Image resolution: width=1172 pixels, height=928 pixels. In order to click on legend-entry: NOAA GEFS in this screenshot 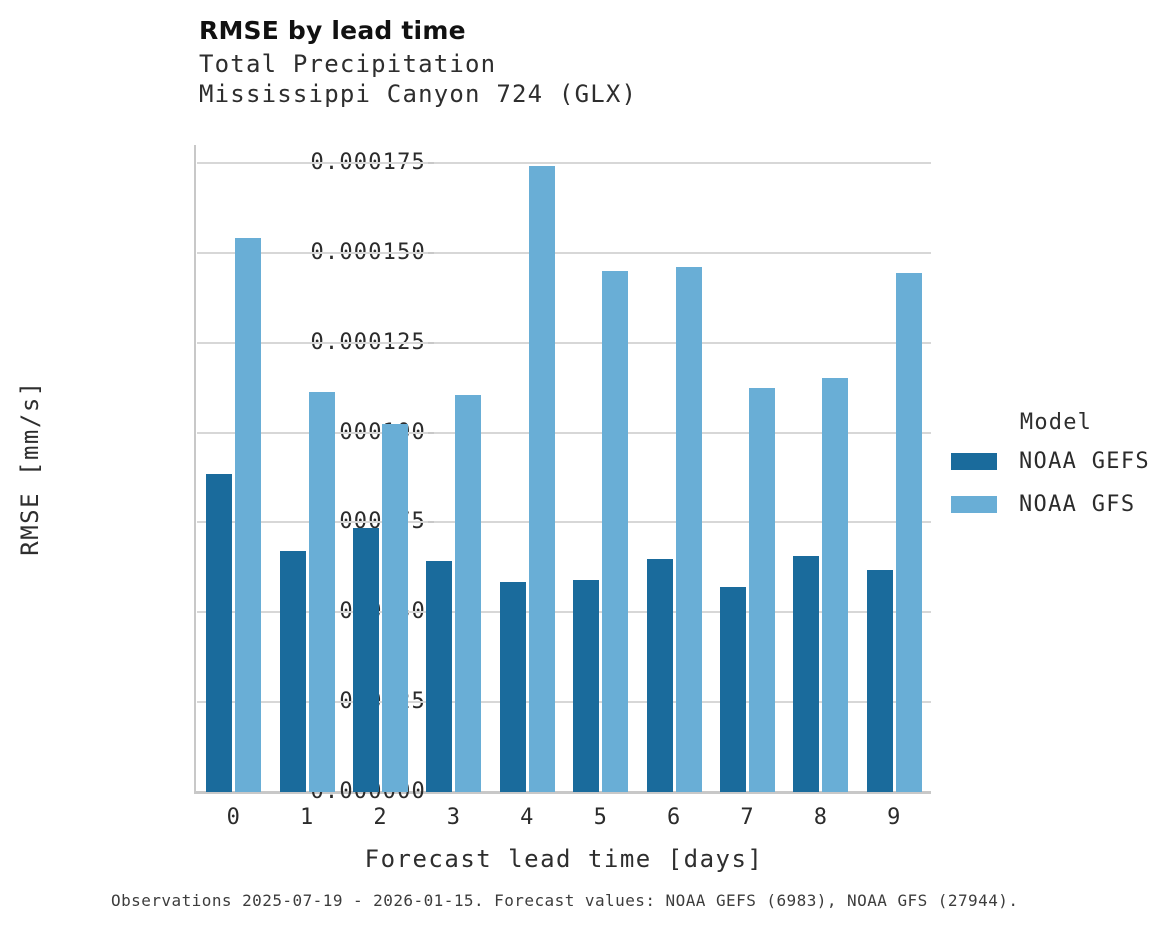, I will do `click(1056, 461)`.